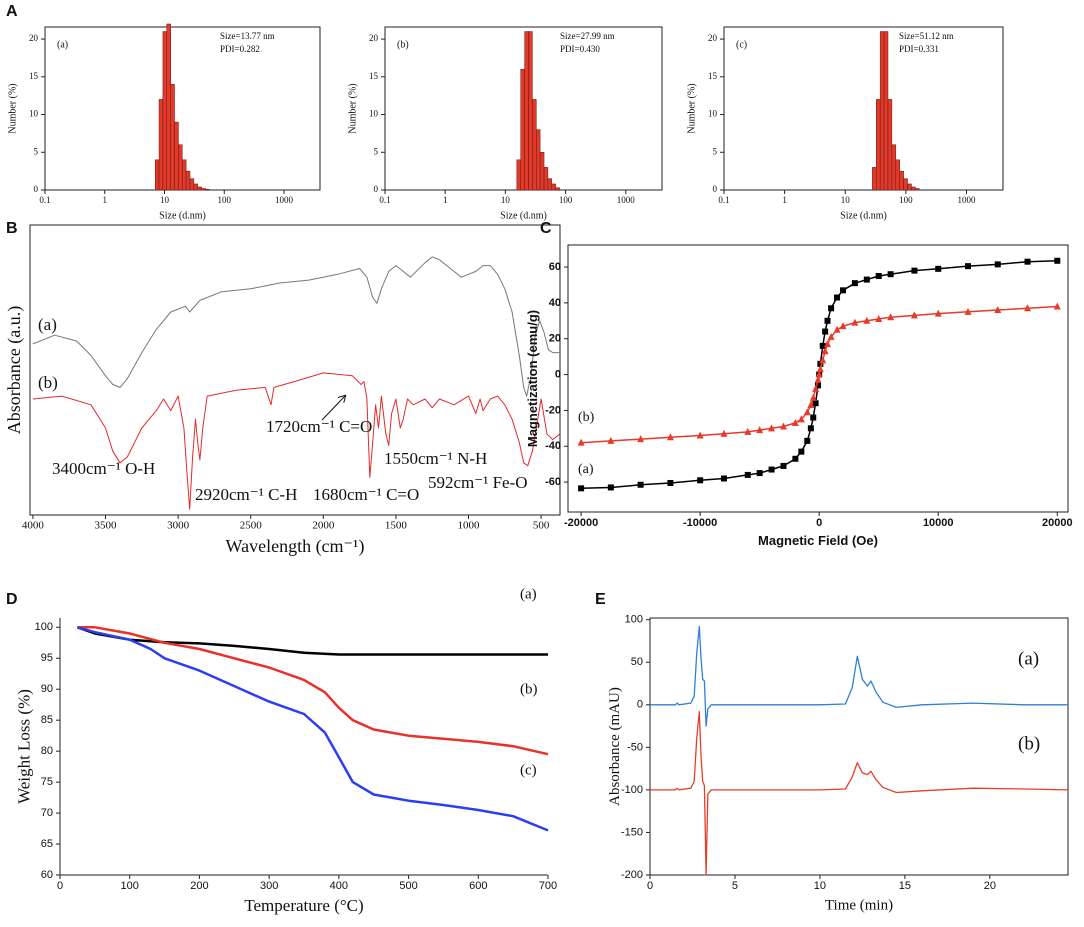 The width and height of the screenshot is (1084, 927). I want to click on y-tick-label: -200, so click(632, 875).